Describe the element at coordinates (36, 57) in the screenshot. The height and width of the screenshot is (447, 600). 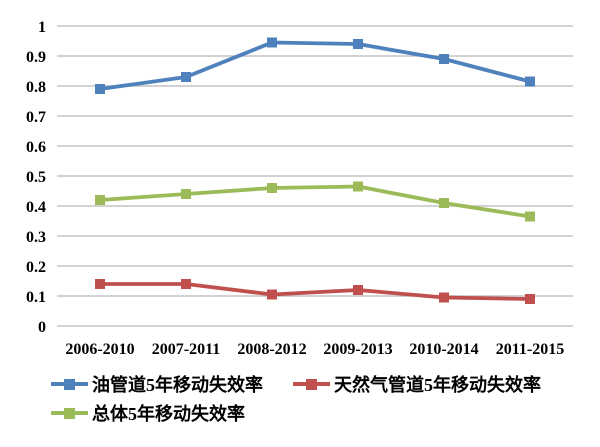
I see `y-tick-label: 0.9` at that location.